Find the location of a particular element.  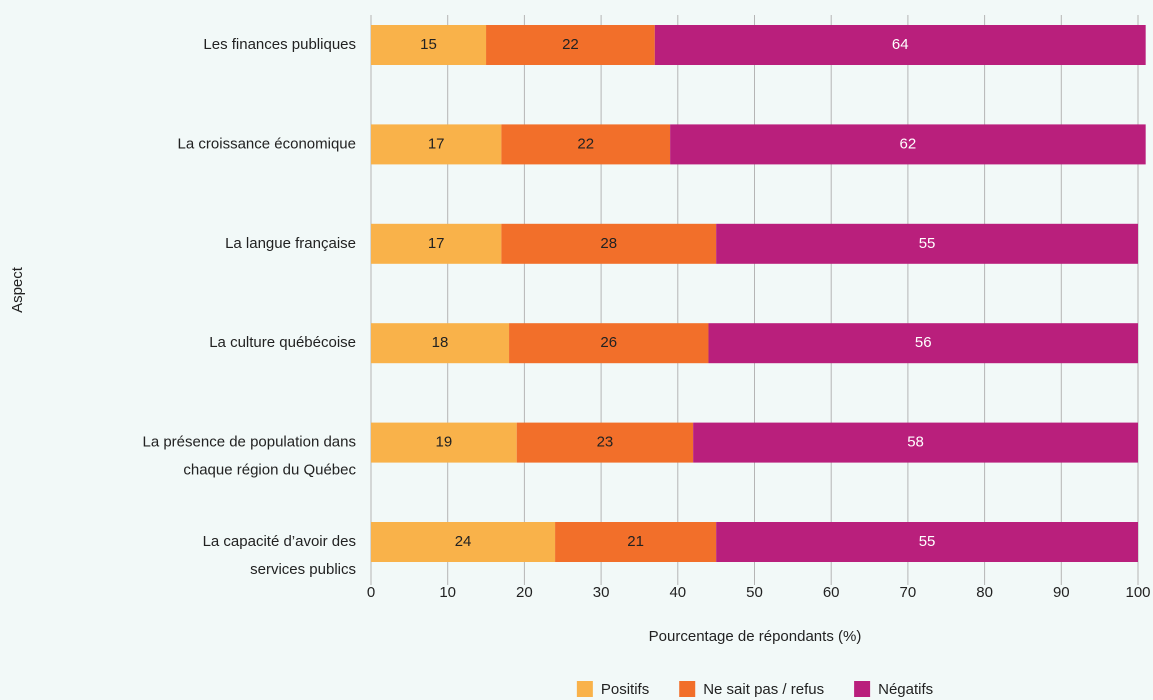

y-axis-label: Aspect is located at coordinates (17, 289).